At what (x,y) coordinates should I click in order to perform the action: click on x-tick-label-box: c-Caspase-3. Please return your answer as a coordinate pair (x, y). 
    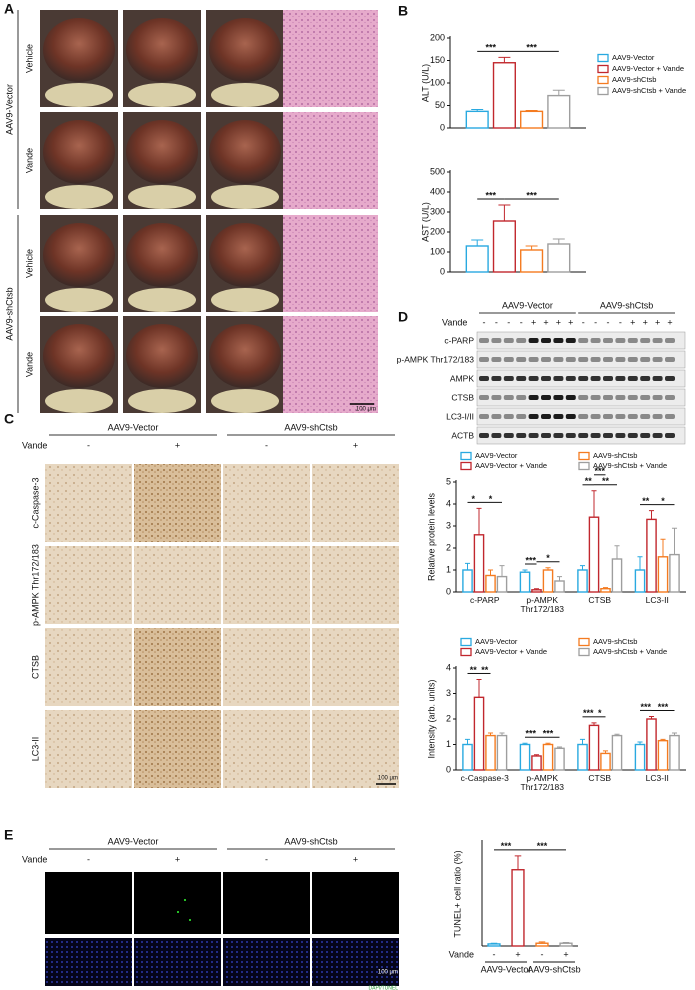
    Looking at the image, I should click on (485, 778).